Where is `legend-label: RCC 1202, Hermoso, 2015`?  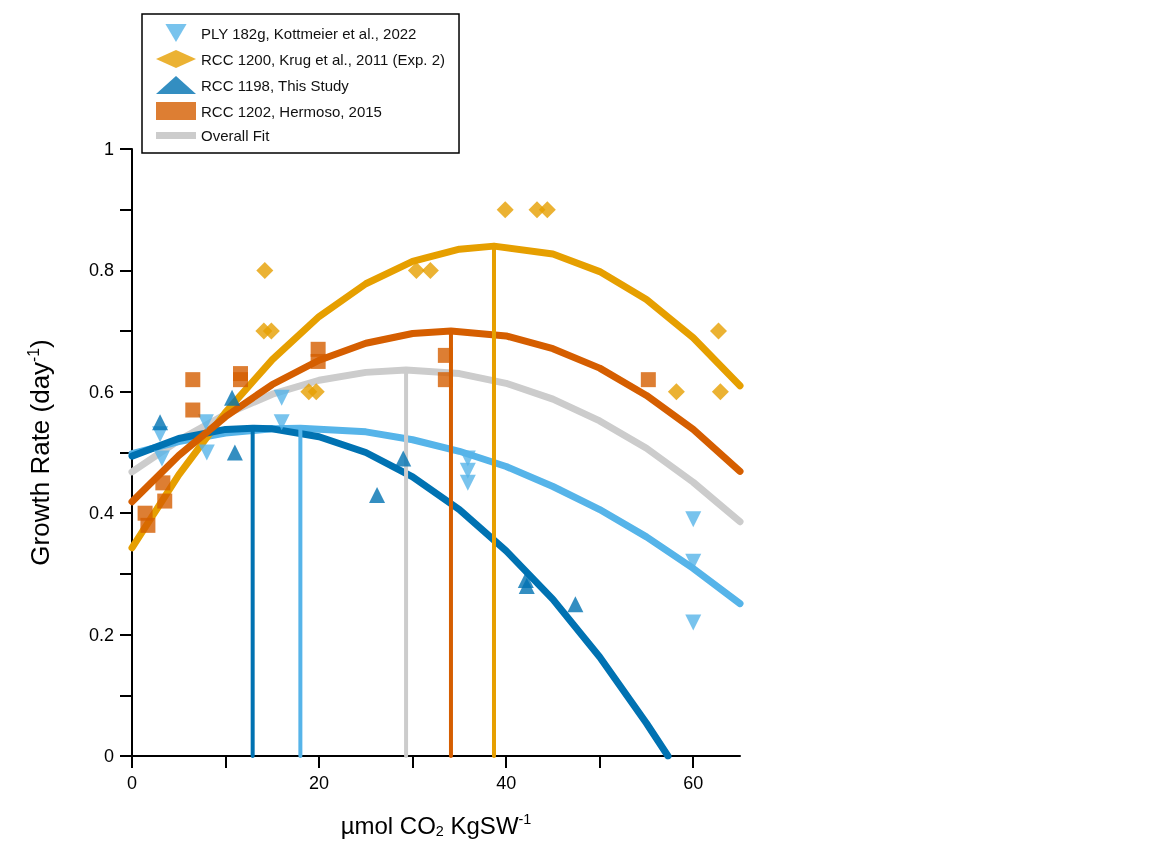
legend-label: RCC 1202, Hermoso, 2015 is located at coordinates (291, 111).